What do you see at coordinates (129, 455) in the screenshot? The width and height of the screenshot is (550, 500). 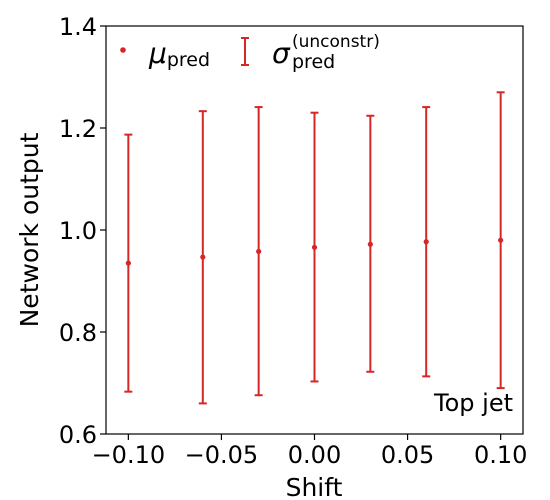 I see `x-tick-label: −0.10` at bounding box center [129, 455].